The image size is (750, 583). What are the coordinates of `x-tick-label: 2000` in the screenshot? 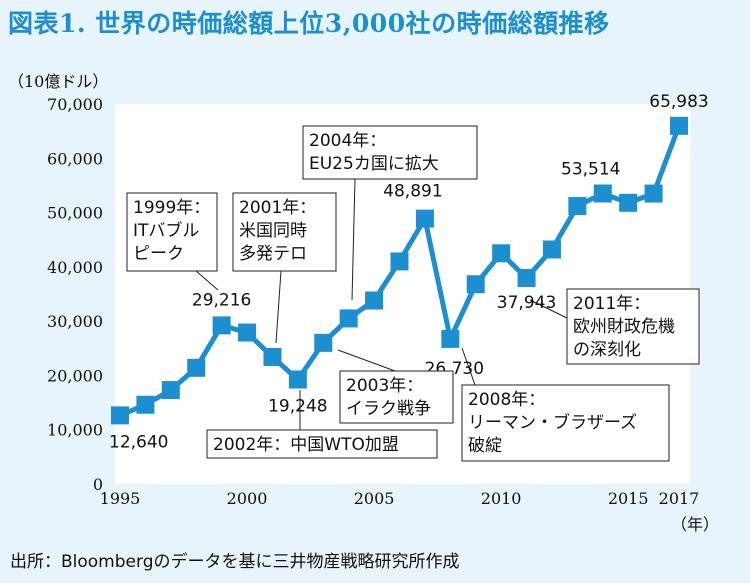 It's located at (247, 498).